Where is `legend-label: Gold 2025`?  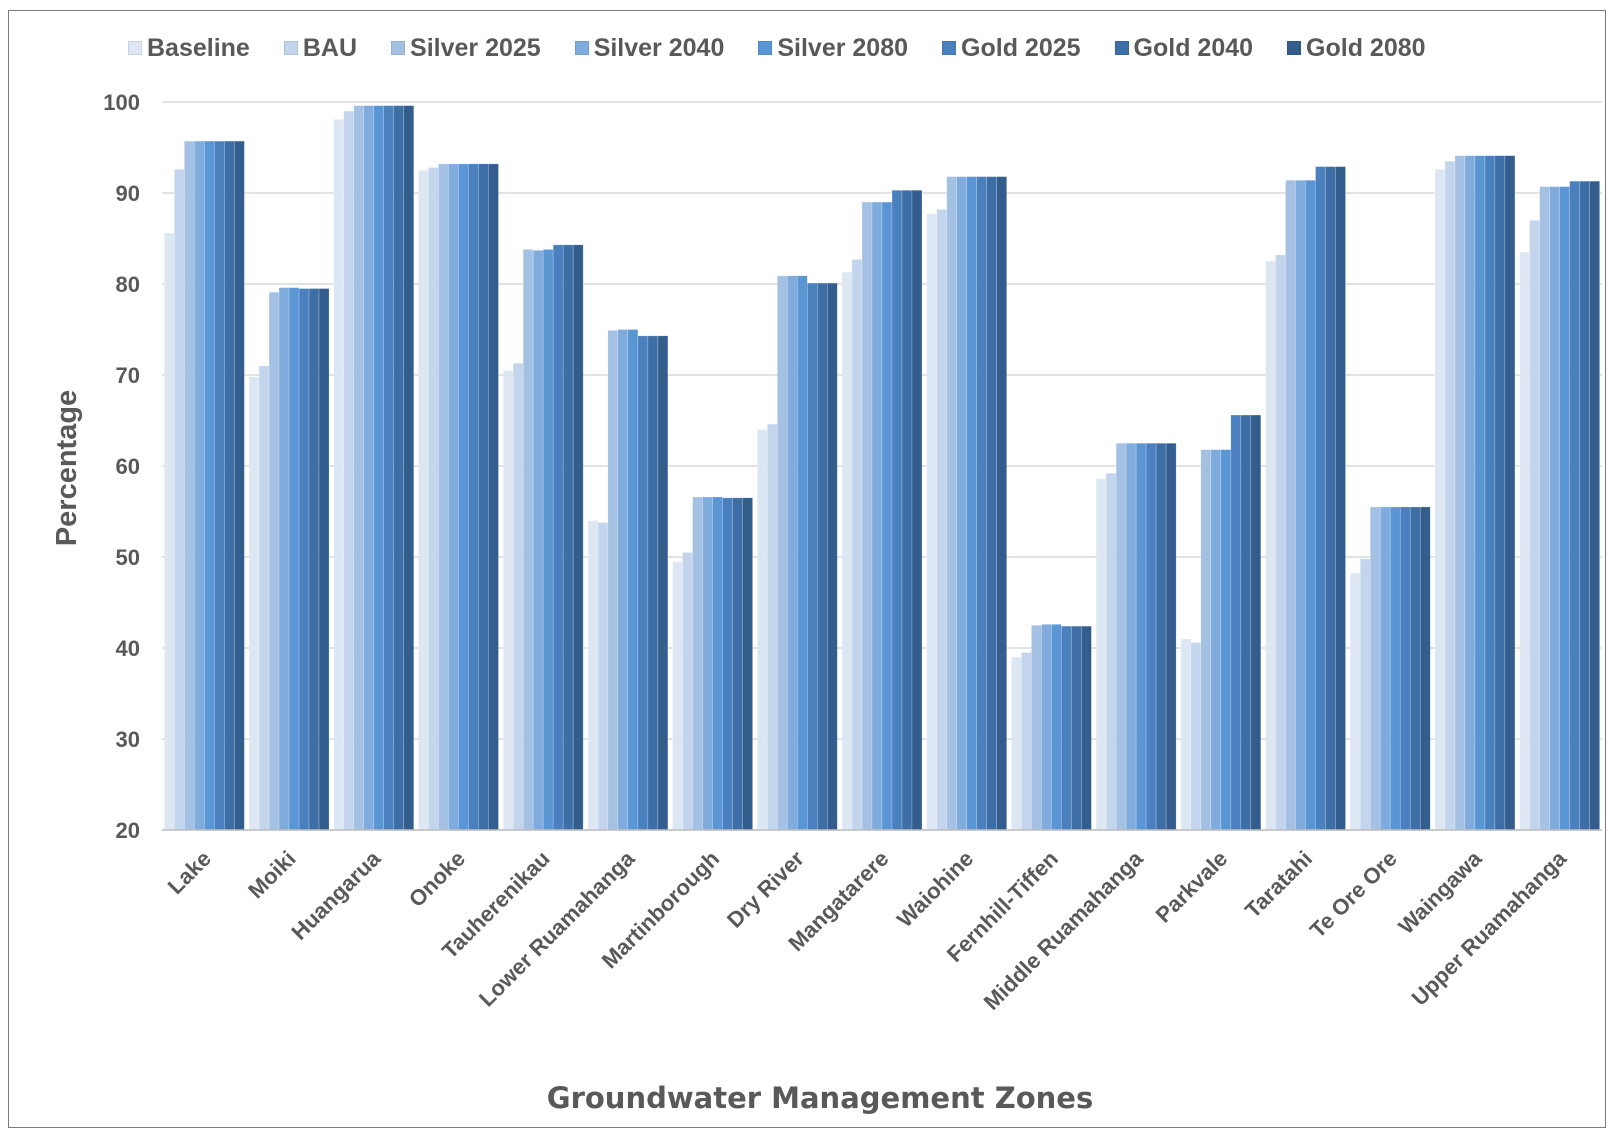
legend-label: Gold 2025 is located at coordinates (1021, 47).